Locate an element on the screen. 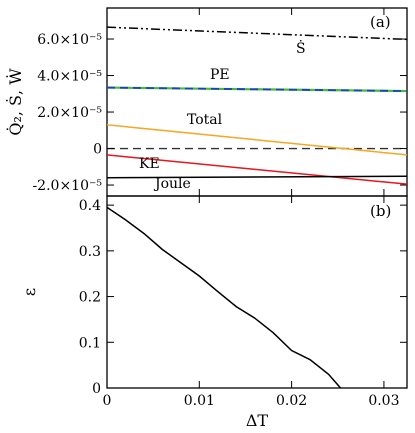 Image resolution: width=415 pixels, height=433 pixels. panel-b-y-axis-title: ε is located at coordinates (29, 292).